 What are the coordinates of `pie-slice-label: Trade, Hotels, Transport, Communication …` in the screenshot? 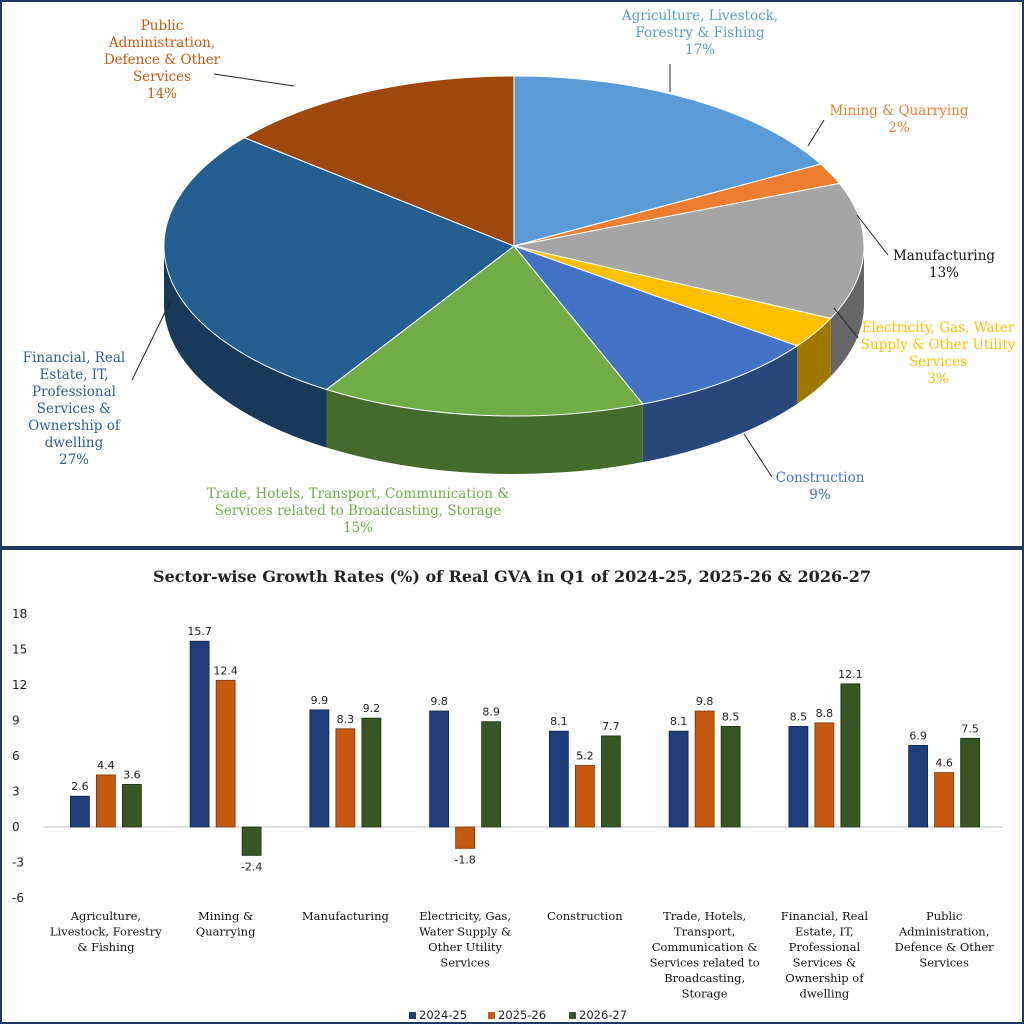 It's located at (358, 494).